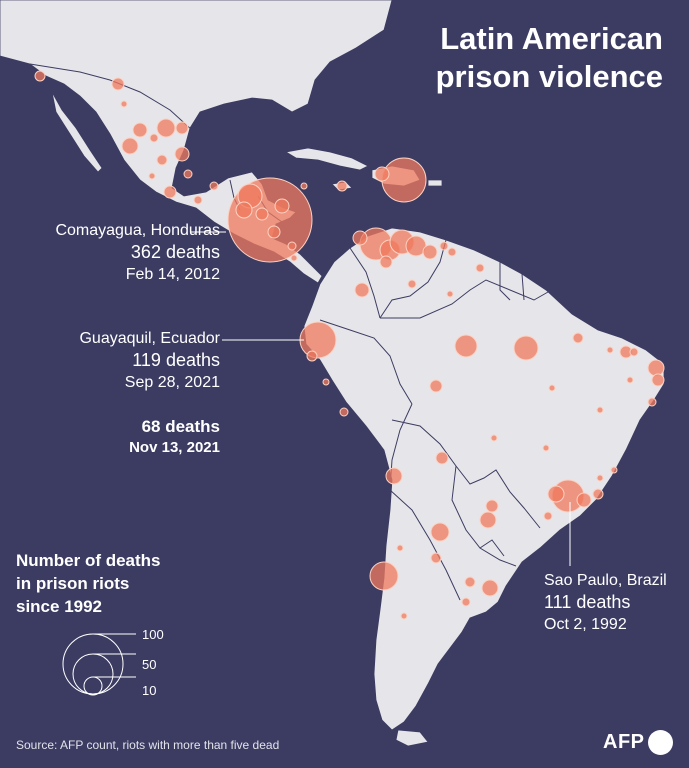 The image size is (689, 768). I want to click on cuba, so click(326, 159).